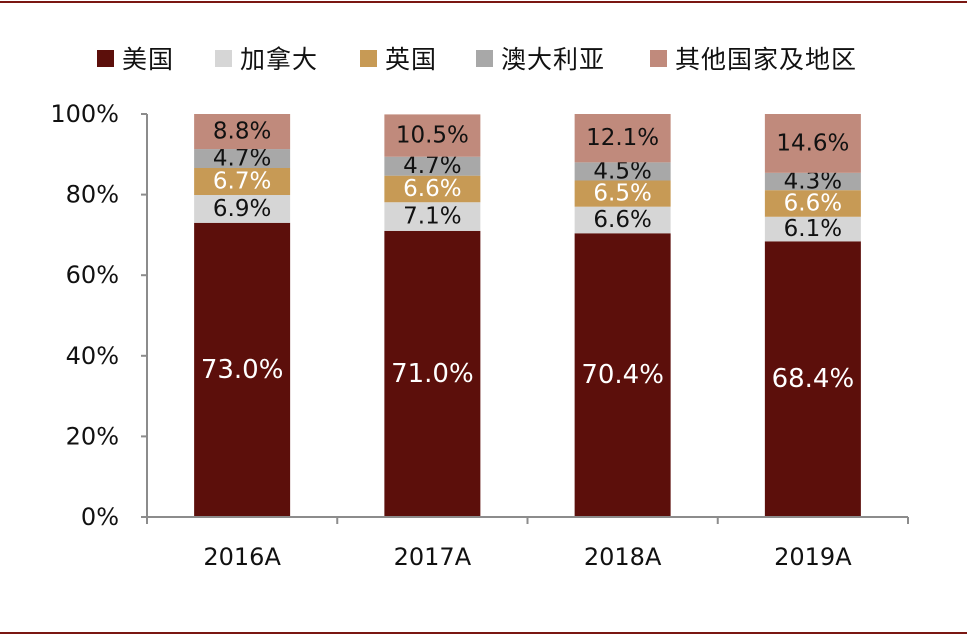 The width and height of the screenshot is (967, 638). I want to click on legend-swatch-uk, so click(368, 58).